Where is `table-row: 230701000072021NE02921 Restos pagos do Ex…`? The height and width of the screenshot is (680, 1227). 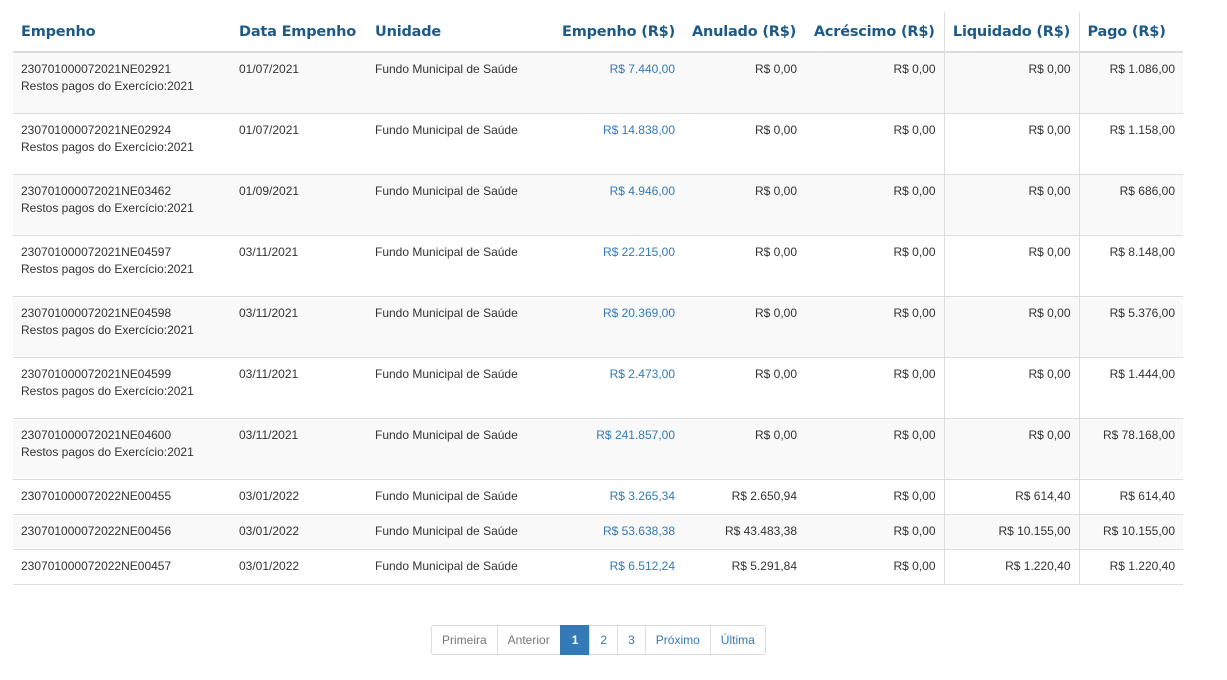 table-row: 230701000072021NE02921 Restos pagos do Ex… is located at coordinates (598, 82).